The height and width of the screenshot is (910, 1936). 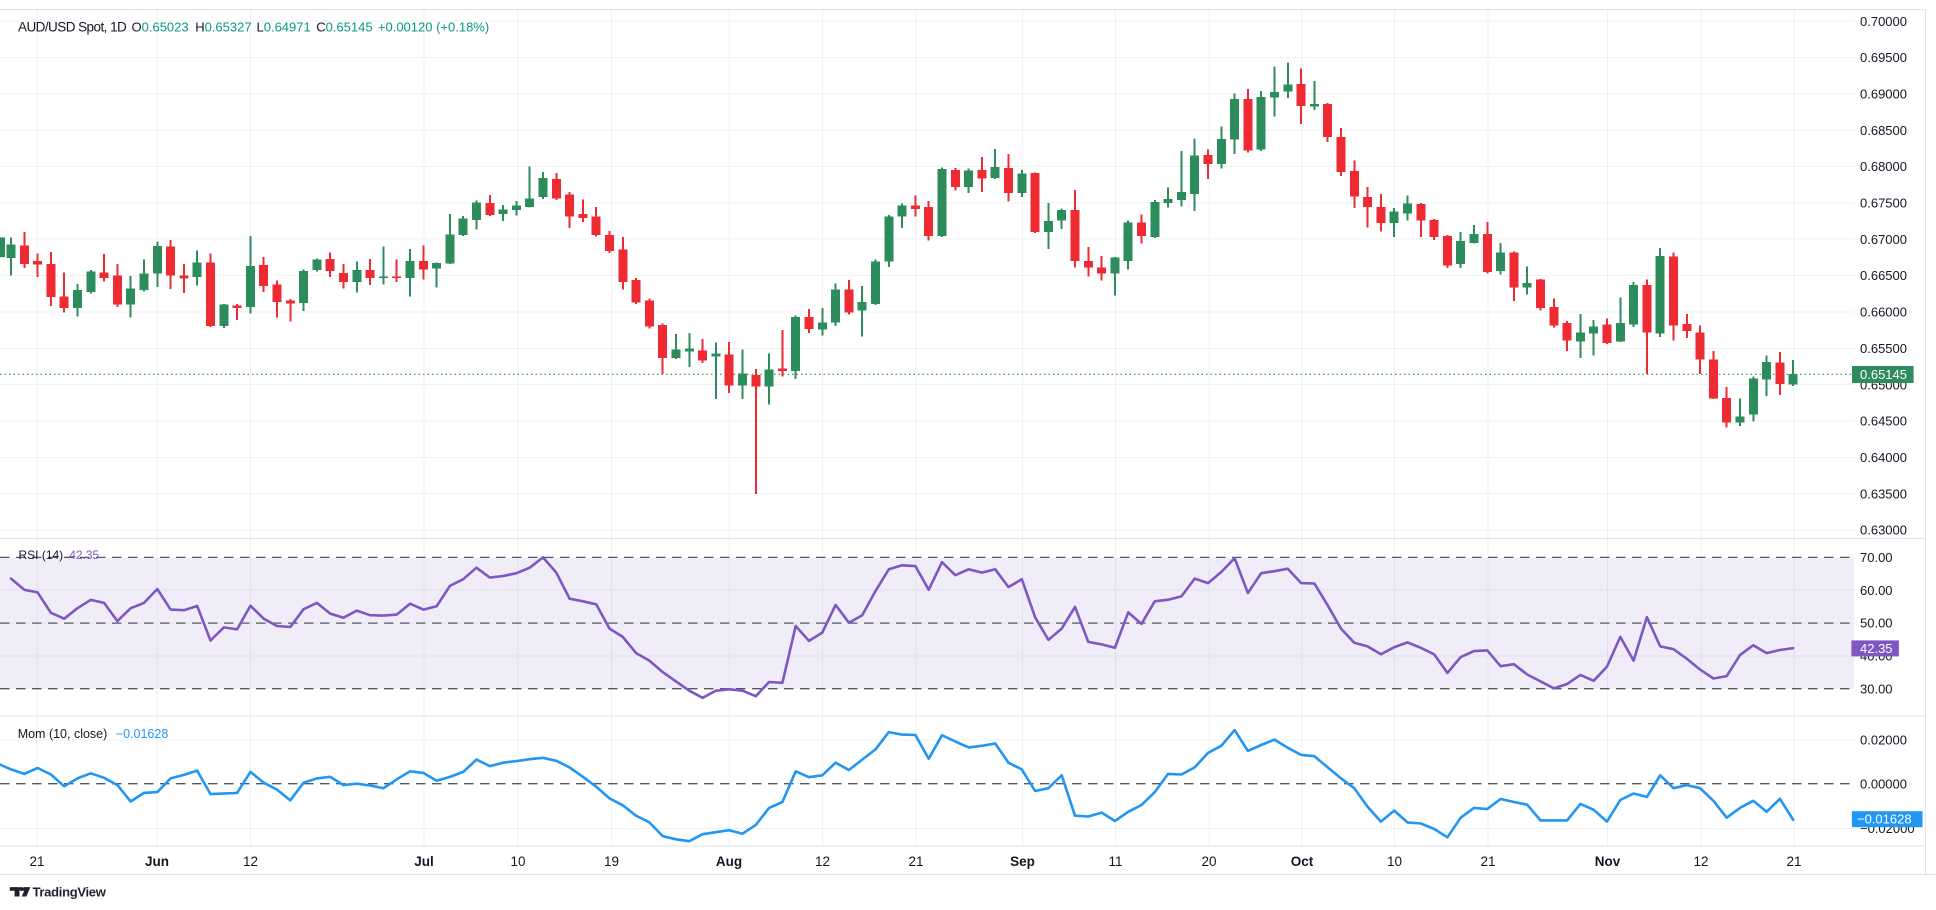 What do you see at coordinates (1883, 783) in the screenshot?
I see `svg-text: 0.00000` at bounding box center [1883, 783].